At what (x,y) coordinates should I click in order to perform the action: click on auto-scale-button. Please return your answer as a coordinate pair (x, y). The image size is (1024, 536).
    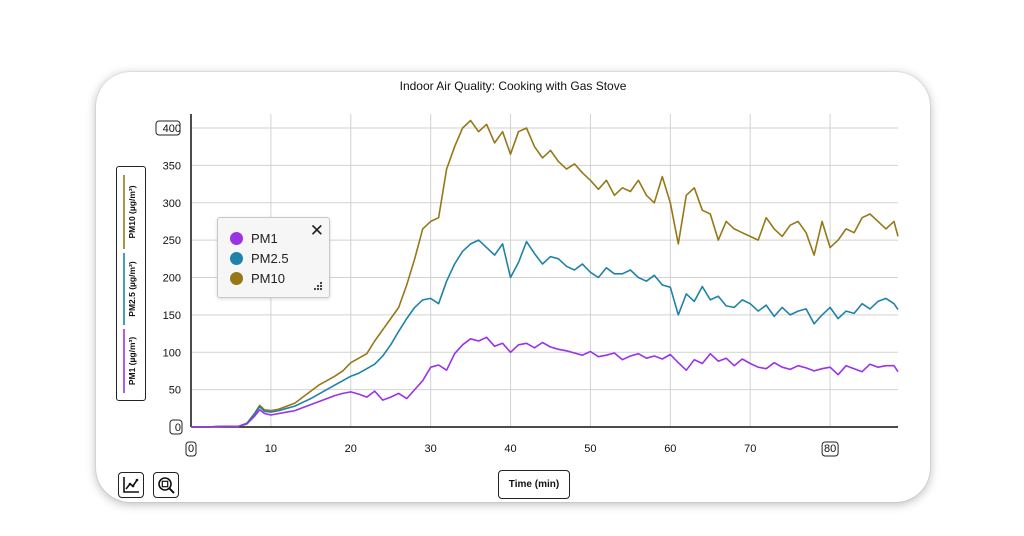
    Looking at the image, I should click on (131, 485).